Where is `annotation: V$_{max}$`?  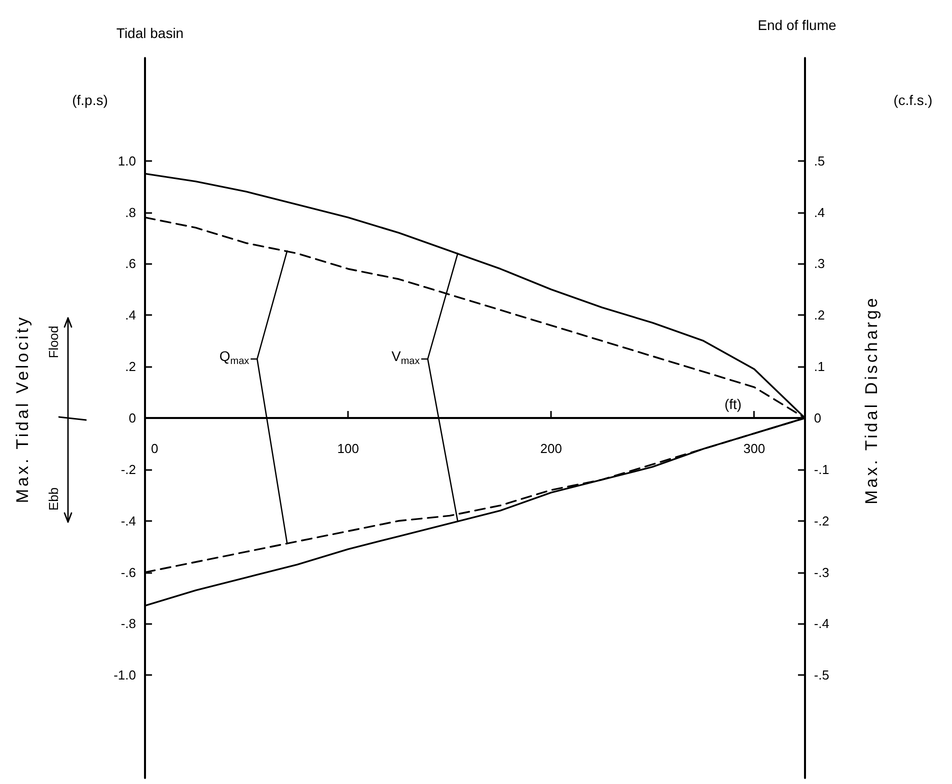 annotation: V$_{max}$ is located at coordinates (405, 357).